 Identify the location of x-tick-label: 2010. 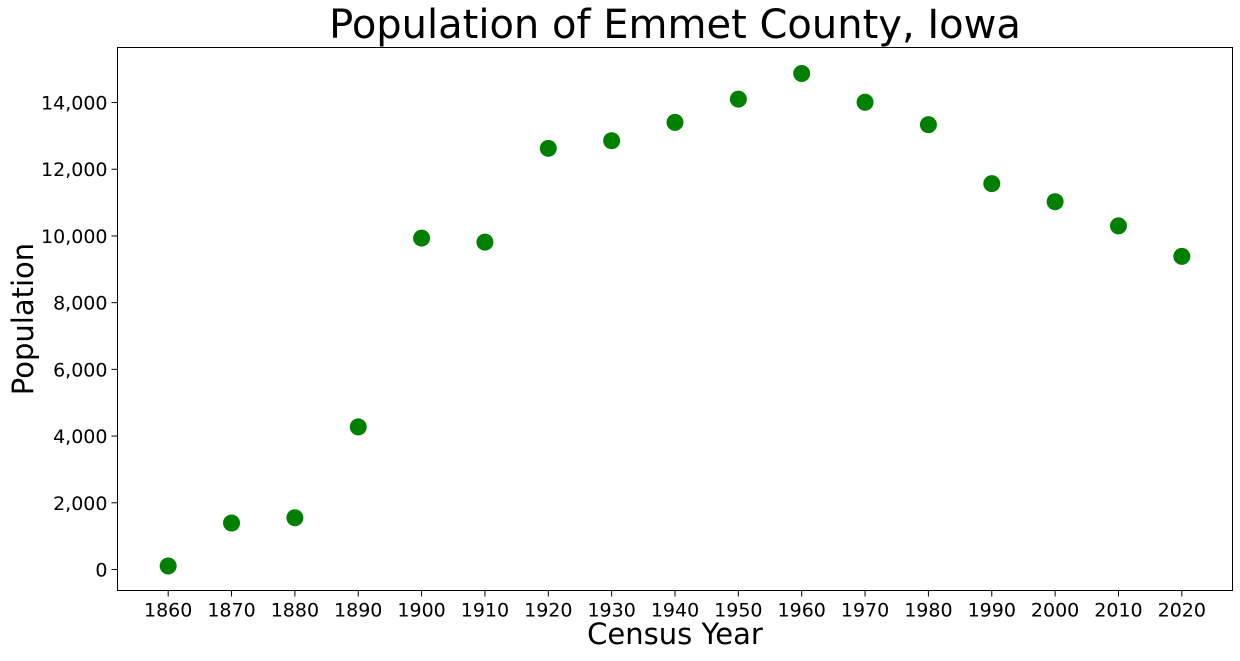
(1118, 611).